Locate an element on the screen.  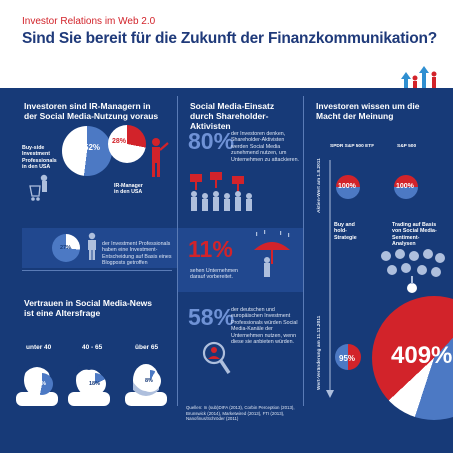
age-pct-1: 53% is located at coordinates (41, 384).